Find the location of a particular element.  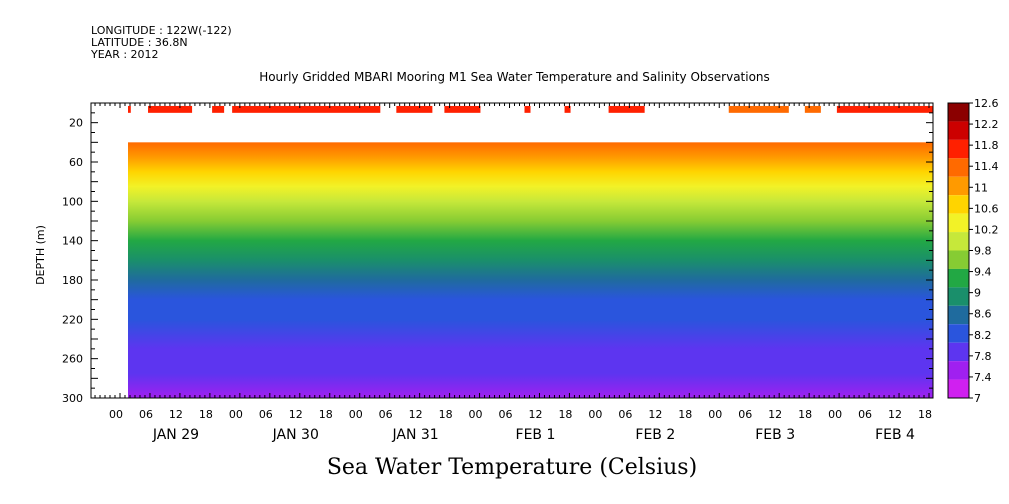

x-day-label: JAN 31 is located at coordinates (415, 435).